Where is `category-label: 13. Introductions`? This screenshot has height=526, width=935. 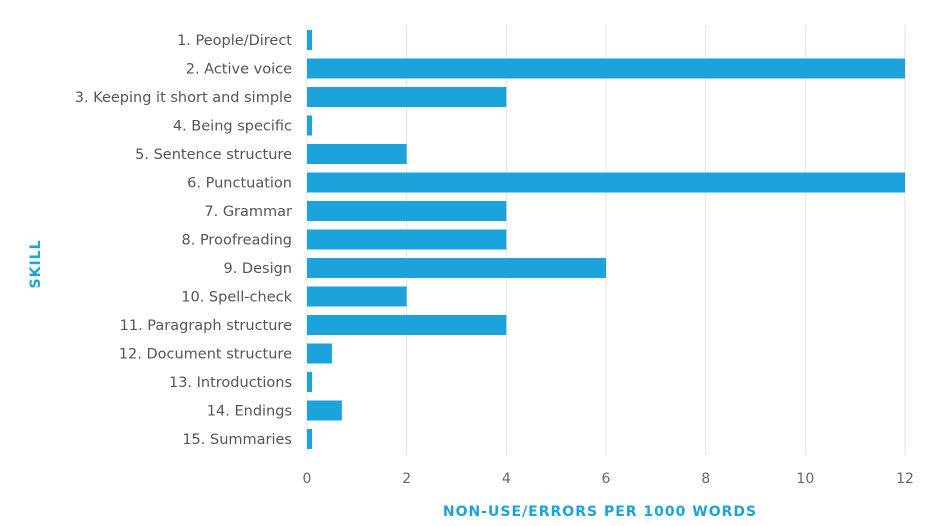
category-label: 13. Introductions is located at coordinates (230, 383).